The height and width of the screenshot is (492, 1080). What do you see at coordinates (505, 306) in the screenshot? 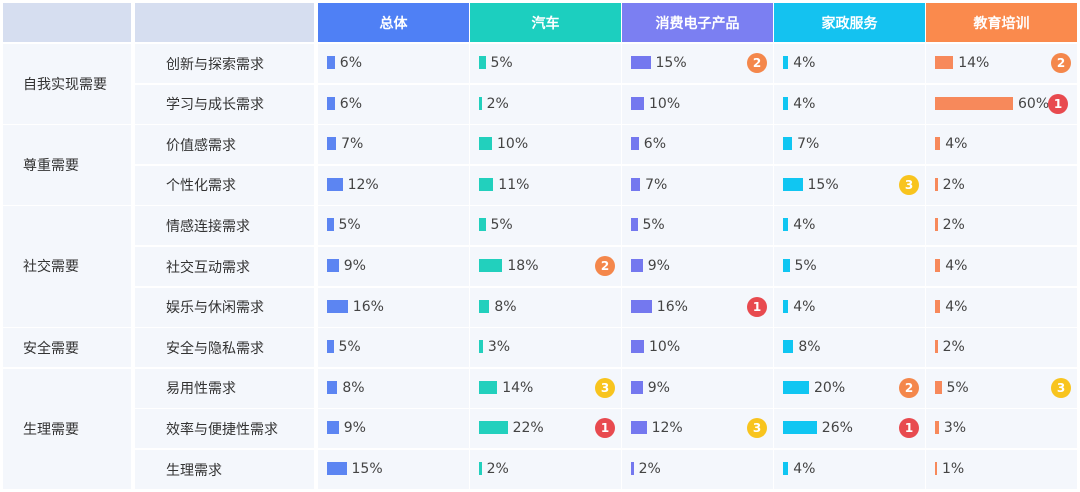
I see `data-label: 8%` at bounding box center [505, 306].